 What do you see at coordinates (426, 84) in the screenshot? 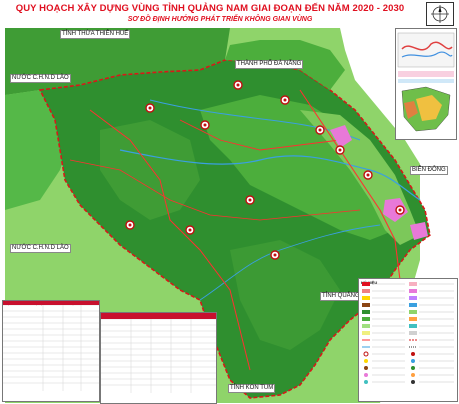
I see `inset-panel` at bounding box center [426, 84].